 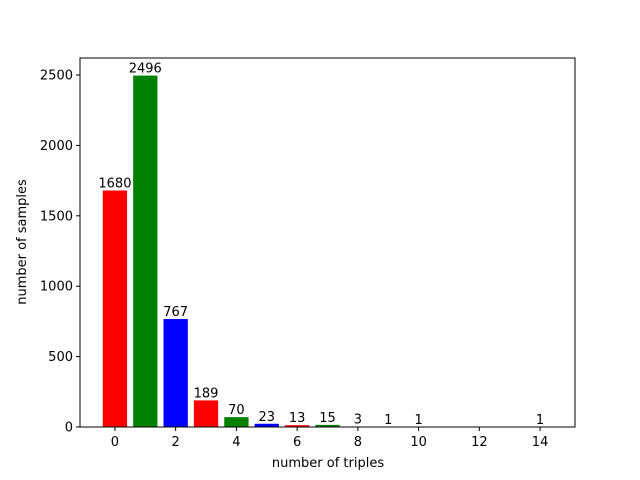 What do you see at coordinates (145, 69) in the screenshot?
I see `value-label: 2496` at bounding box center [145, 69].